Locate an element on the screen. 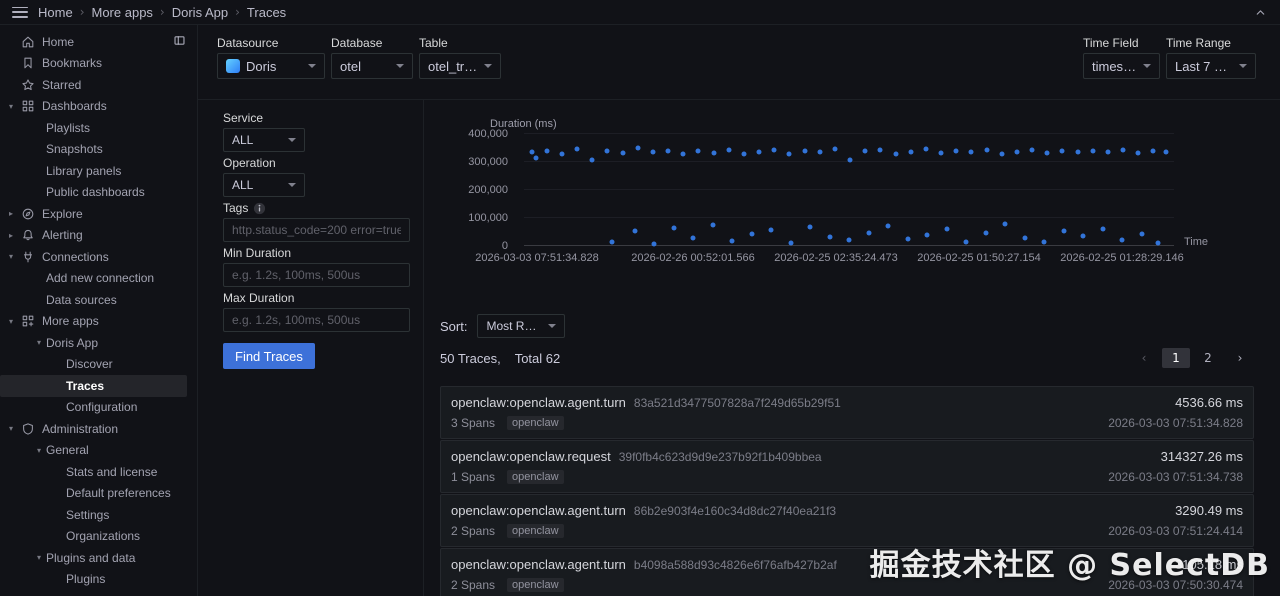  sidebar-item-add-new-connection: Add new connection is located at coordinates (98, 279).